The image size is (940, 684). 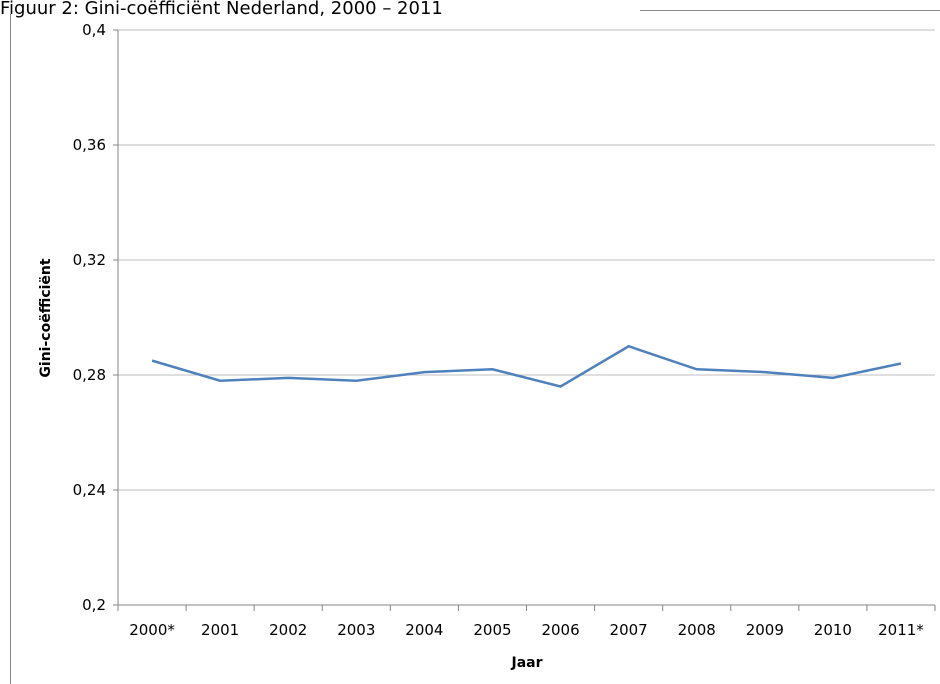 What do you see at coordinates (89, 375) in the screenshot?
I see `y-tick-label: 0,28` at bounding box center [89, 375].